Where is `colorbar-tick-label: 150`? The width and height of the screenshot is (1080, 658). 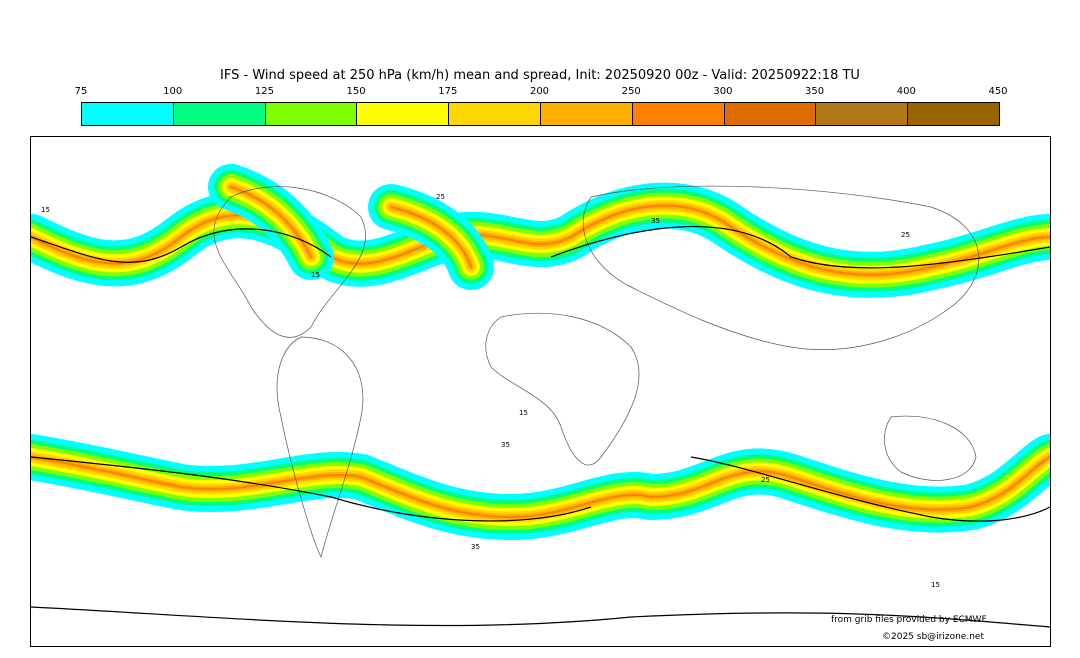 colorbar-tick-label: 150 is located at coordinates (356, 91).